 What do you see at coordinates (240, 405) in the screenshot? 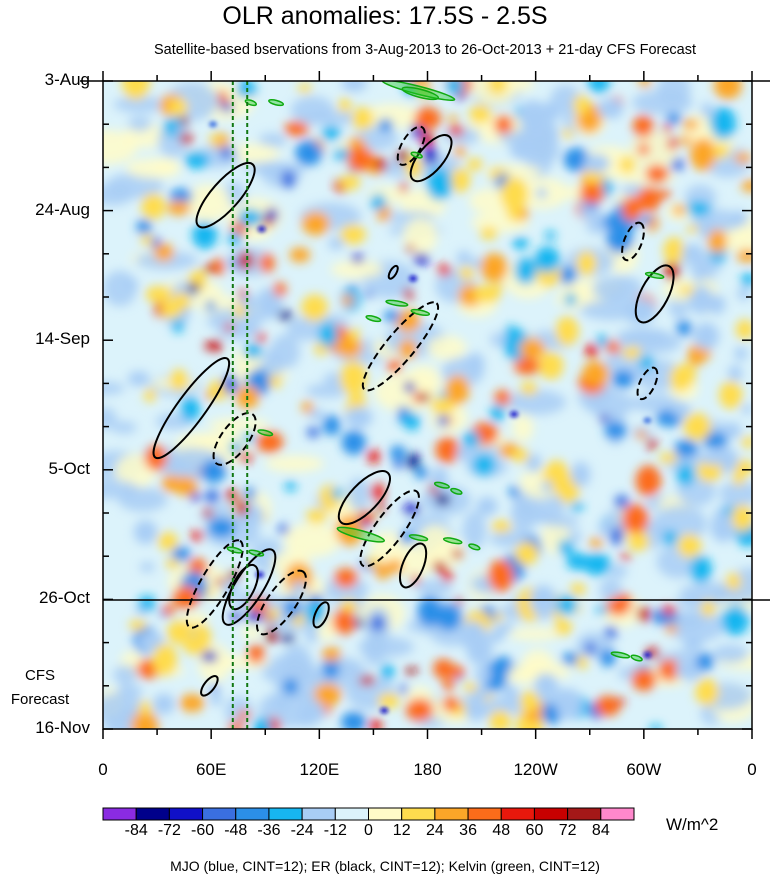
I see `reference-longitude-lines` at bounding box center [240, 405].